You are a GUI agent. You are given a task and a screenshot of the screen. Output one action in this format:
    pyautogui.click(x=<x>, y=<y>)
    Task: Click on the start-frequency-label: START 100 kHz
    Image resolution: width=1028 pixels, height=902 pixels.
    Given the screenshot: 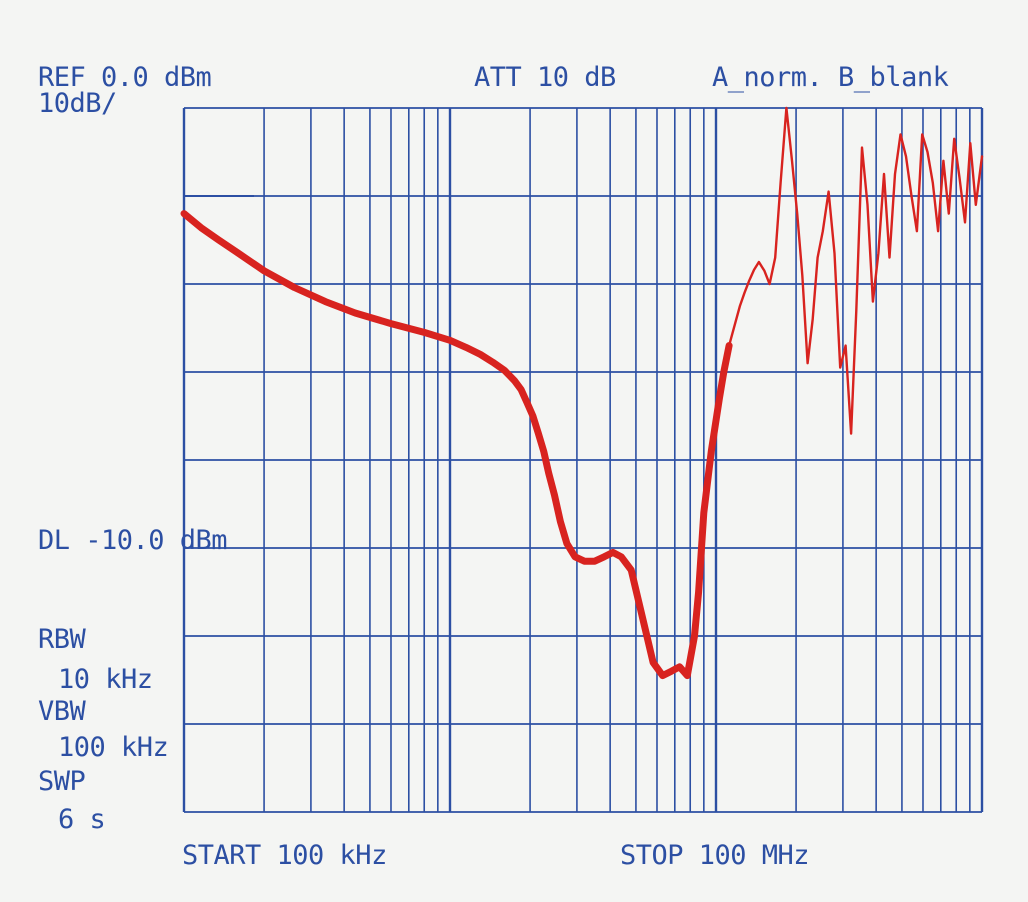 What is the action you would take?
    pyautogui.click(x=284, y=855)
    